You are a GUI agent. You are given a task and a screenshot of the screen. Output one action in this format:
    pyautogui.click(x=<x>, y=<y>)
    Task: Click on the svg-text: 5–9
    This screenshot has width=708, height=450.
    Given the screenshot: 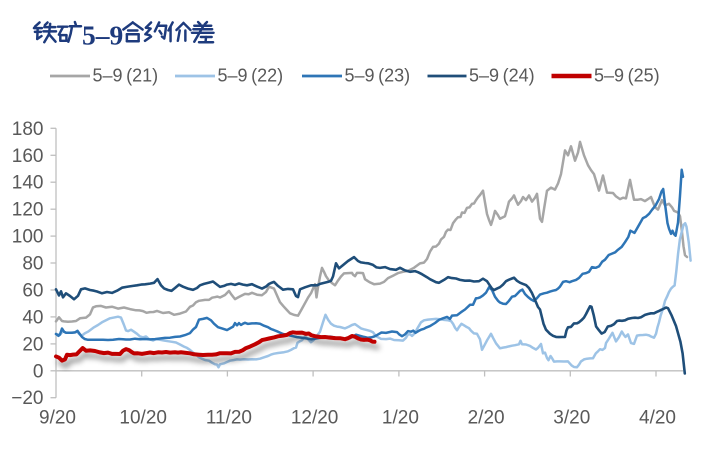 What is the action you would take?
    pyautogui.click(x=102, y=35)
    